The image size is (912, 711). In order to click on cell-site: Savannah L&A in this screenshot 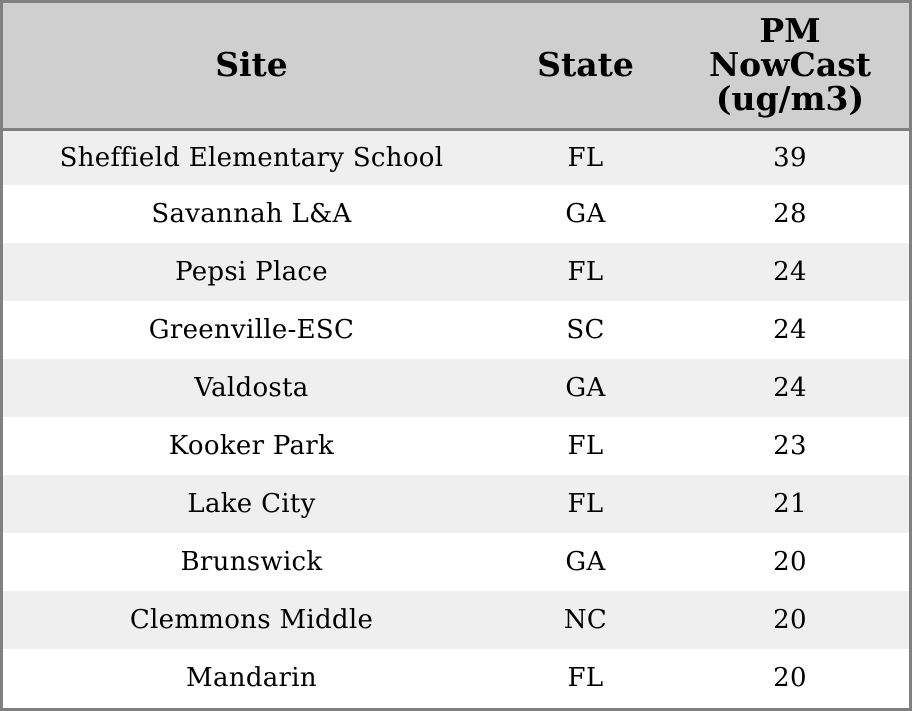, I will do `click(251, 214)`.